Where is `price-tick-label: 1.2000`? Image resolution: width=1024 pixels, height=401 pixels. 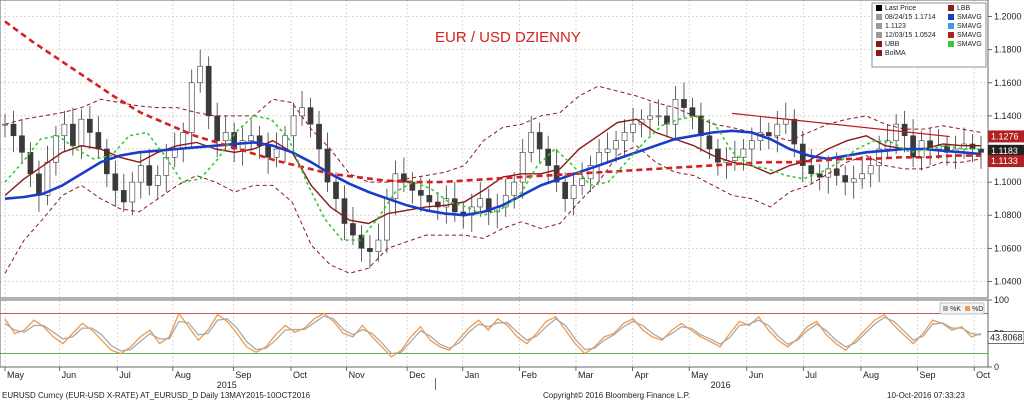
price-tick-label: 1.2000 is located at coordinates (1008, 17).